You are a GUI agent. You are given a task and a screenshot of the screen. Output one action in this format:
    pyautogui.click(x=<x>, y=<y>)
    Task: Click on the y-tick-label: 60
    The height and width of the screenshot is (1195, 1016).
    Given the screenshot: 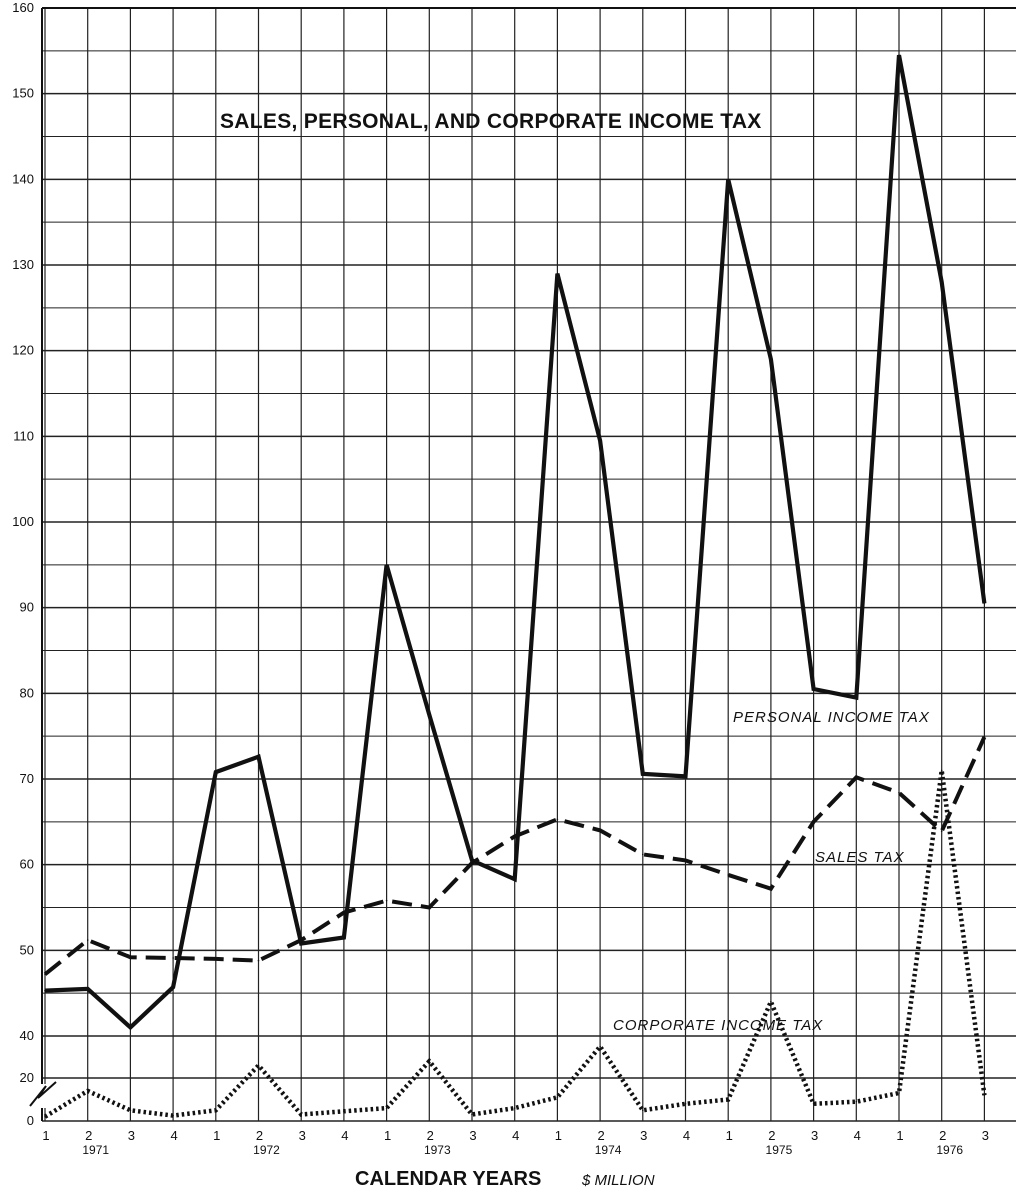 What is the action you would take?
    pyautogui.click(x=27, y=864)
    